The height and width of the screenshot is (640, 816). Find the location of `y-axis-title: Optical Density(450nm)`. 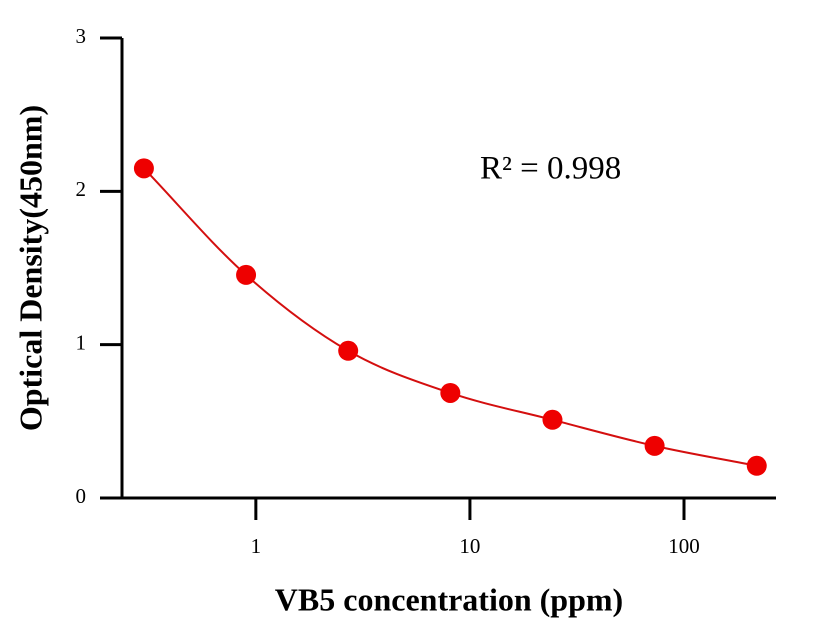

y-axis-title: Optical Density(450nm) is located at coordinates (30, 268).